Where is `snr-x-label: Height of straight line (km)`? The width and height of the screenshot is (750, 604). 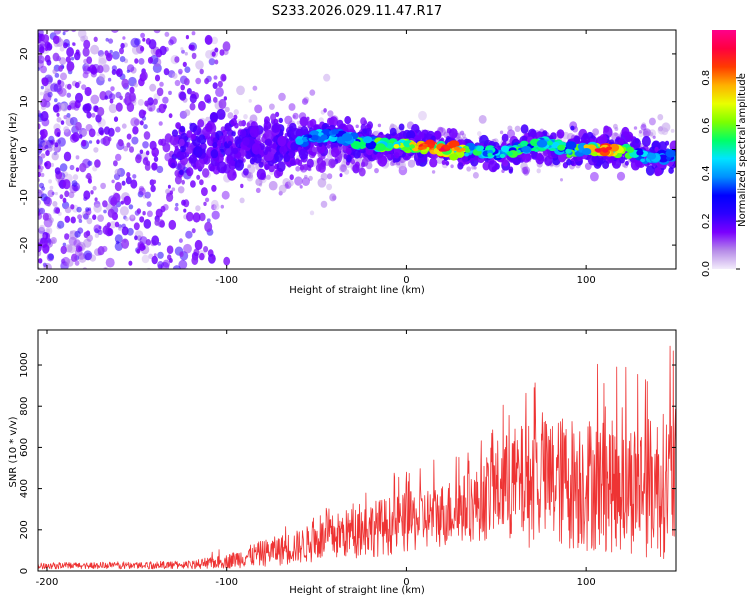 snr-x-label: Height of straight line (km) is located at coordinates (357, 590).